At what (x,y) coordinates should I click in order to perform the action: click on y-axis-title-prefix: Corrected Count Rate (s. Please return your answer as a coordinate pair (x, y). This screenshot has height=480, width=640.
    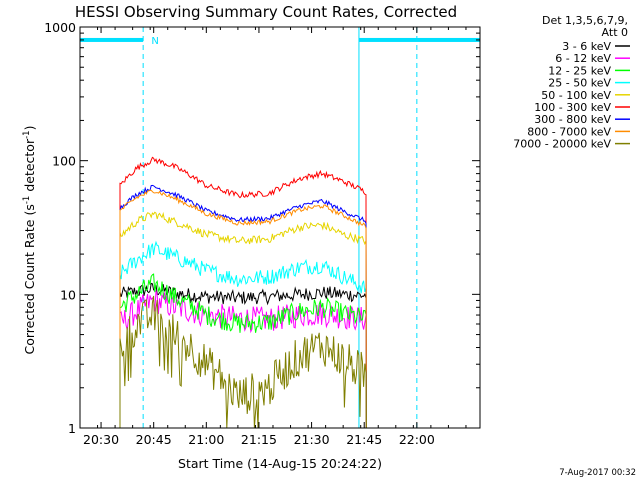
    Looking at the image, I should click on (29, 279).